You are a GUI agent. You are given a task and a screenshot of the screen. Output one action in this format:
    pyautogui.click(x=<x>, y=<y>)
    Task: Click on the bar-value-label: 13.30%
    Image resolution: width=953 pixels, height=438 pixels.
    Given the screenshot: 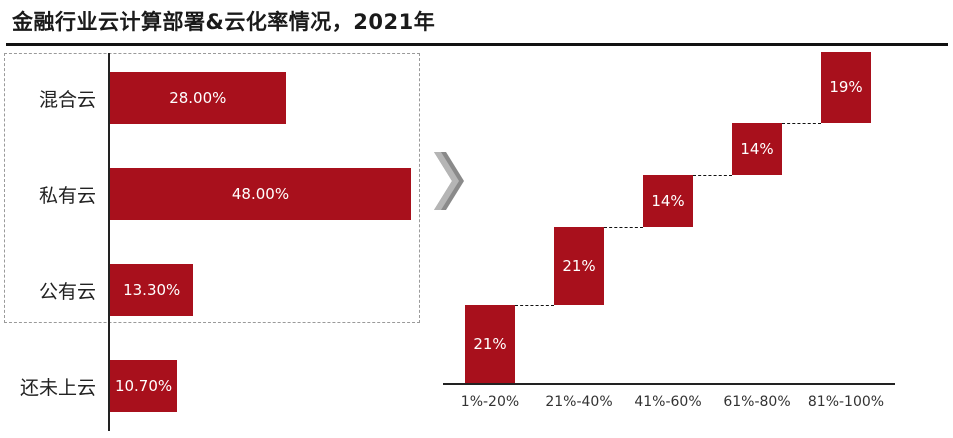 What is the action you would take?
    pyautogui.click(x=152, y=290)
    